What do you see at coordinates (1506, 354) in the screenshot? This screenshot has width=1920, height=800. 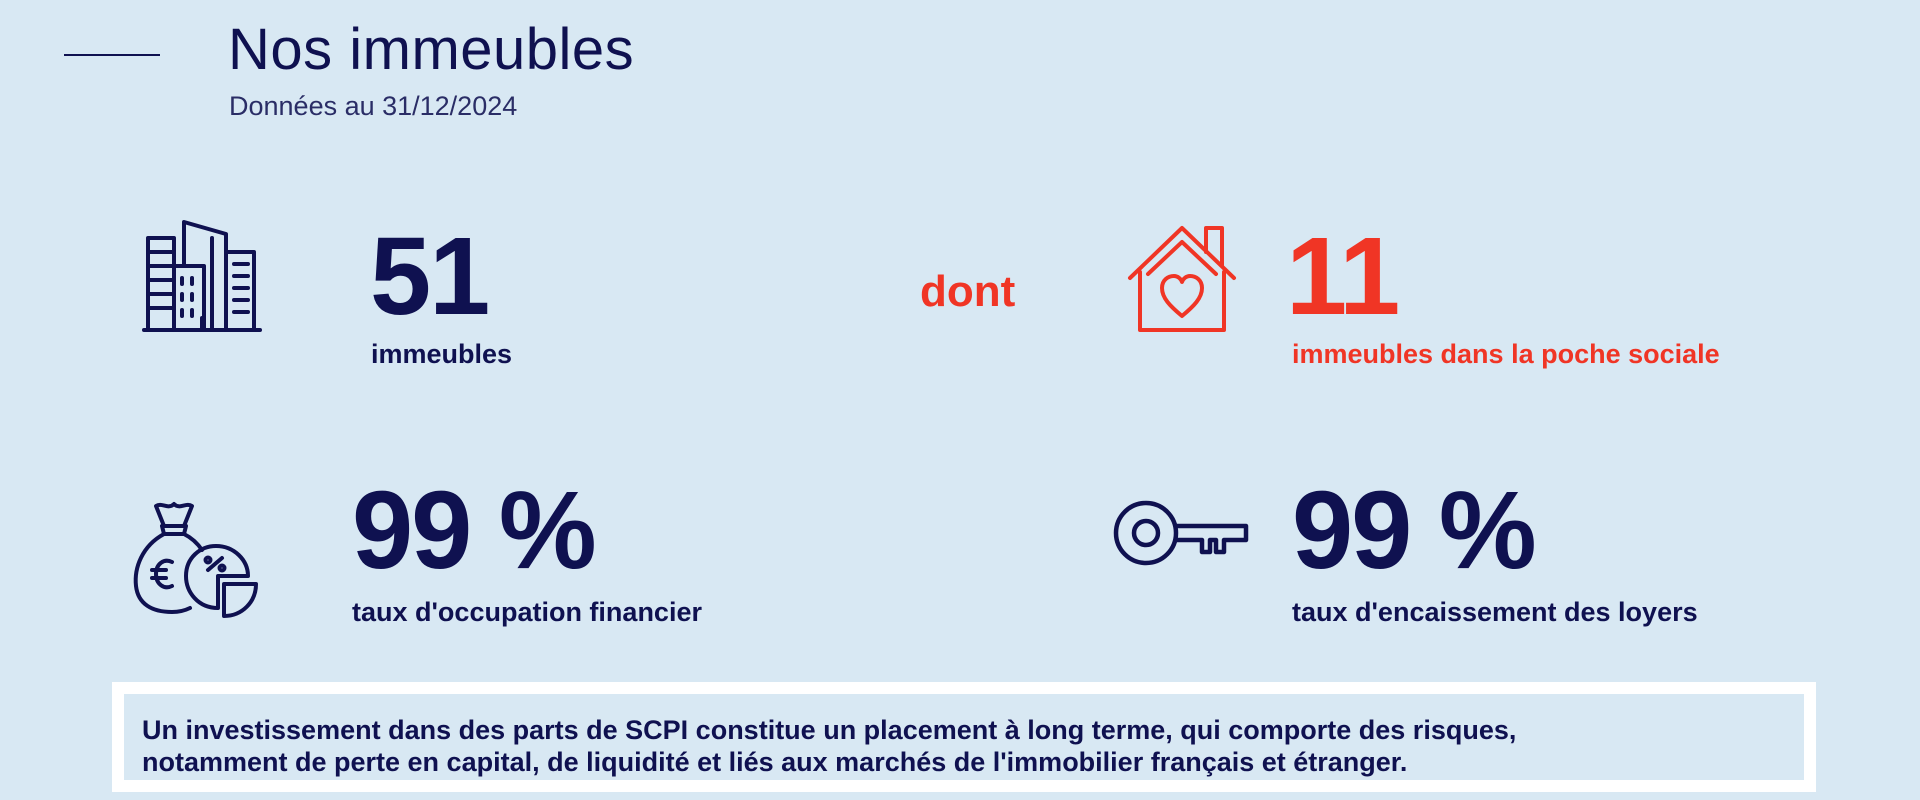 I see `social-buildings-label: immeubles dans la poche sociale` at bounding box center [1506, 354].